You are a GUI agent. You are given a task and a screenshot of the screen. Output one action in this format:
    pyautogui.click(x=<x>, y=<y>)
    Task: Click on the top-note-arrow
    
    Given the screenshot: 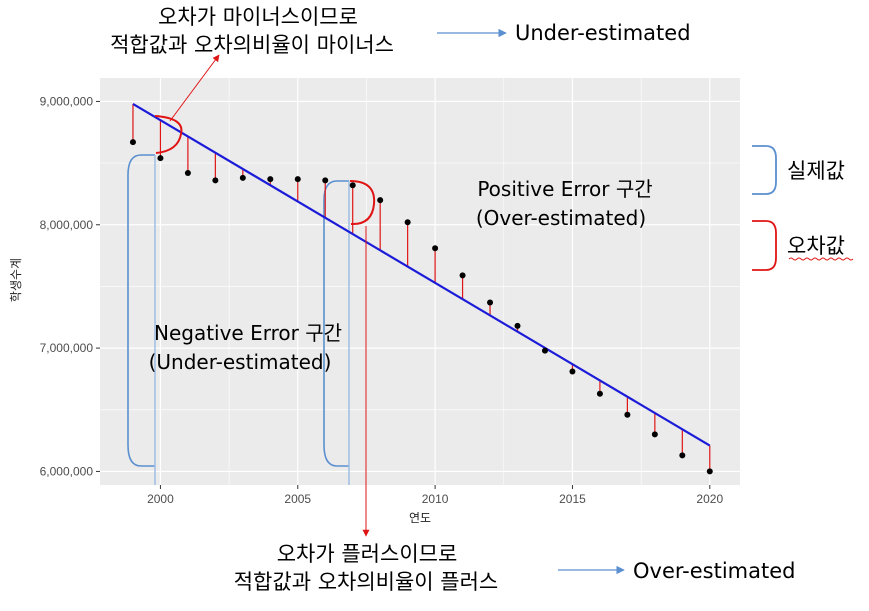 What is the action you would take?
    pyautogui.click(x=194, y=88)
    